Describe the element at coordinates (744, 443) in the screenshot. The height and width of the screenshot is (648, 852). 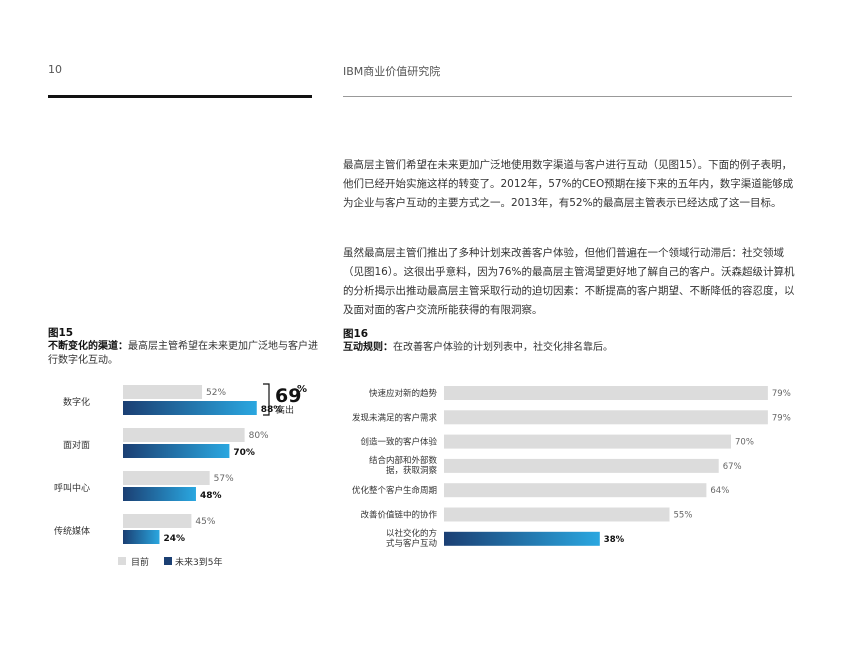
I see `fig16-value-label: 70%` at that location.